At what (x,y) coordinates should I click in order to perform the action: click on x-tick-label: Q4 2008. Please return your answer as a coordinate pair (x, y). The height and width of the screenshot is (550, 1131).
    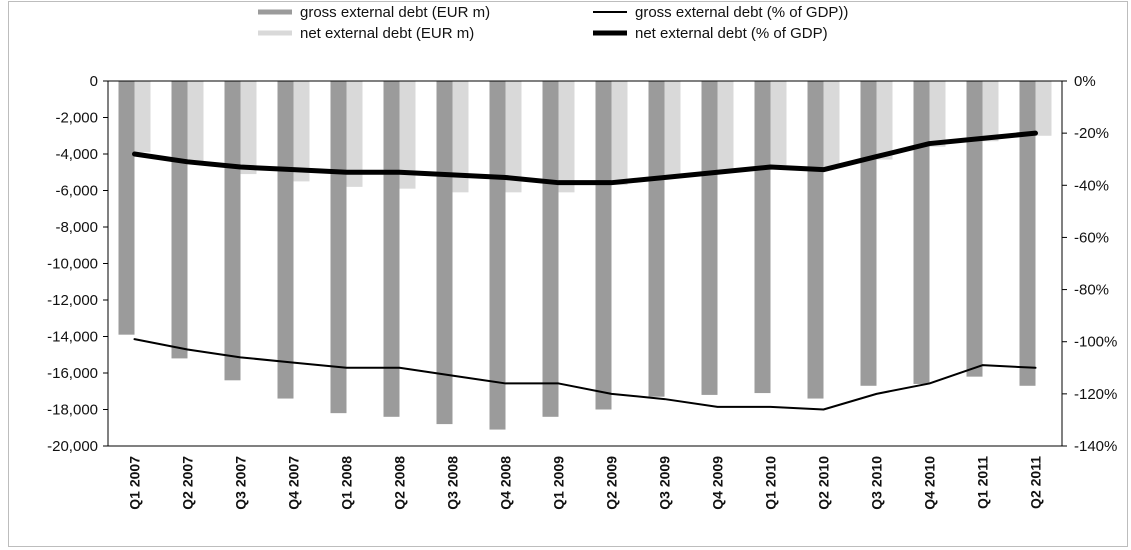
    Looking at the image, I should click on (506, 483).